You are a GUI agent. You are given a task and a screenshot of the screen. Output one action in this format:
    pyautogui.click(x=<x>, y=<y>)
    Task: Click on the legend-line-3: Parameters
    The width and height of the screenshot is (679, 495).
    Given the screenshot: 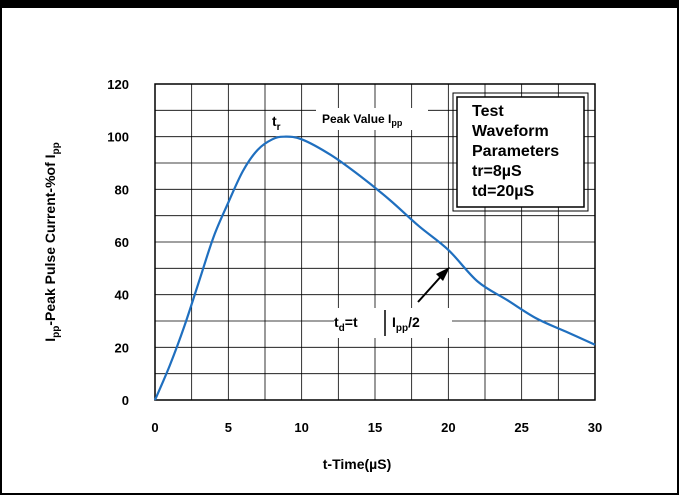 What is the action you would take?
    pyautogui.click(x=515, y=151)
    